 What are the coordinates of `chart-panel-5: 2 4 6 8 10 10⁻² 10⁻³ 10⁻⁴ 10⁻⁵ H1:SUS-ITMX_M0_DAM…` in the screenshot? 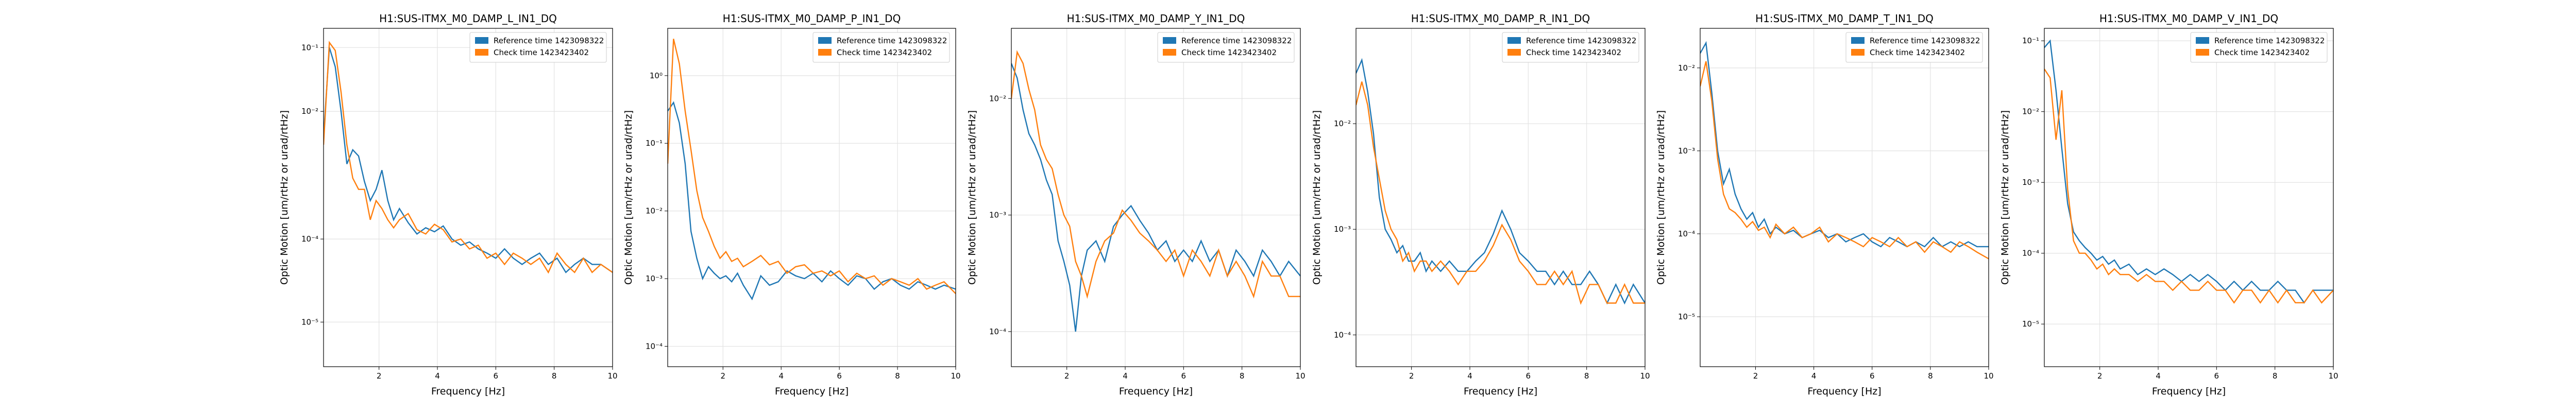 It's located at (1824, 204).